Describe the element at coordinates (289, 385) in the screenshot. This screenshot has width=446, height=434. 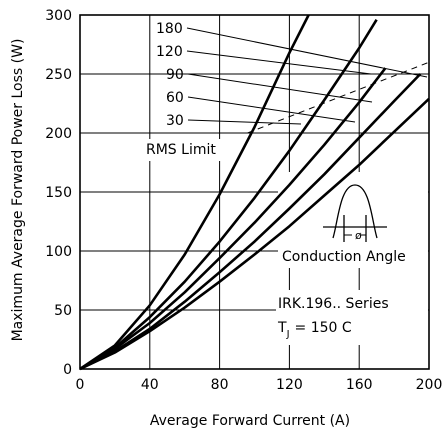
I see `x-tick-label: 120` at that location.